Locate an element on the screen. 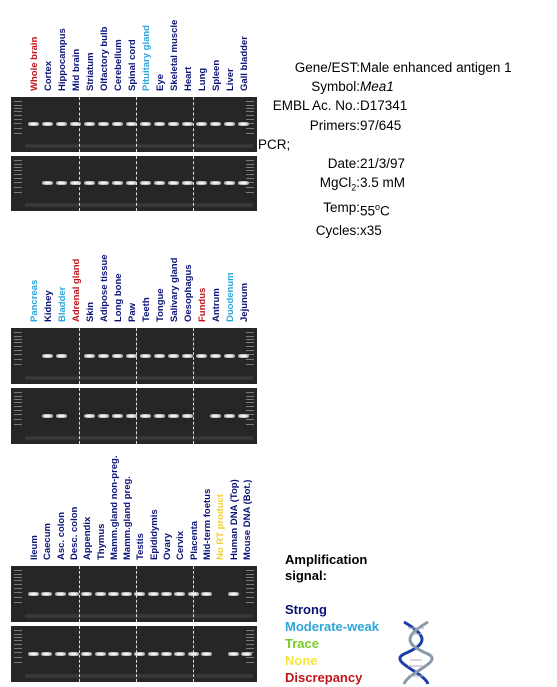 This screenshot has height=687, width=557. gel-image-top is located at coordinates (134, 124).